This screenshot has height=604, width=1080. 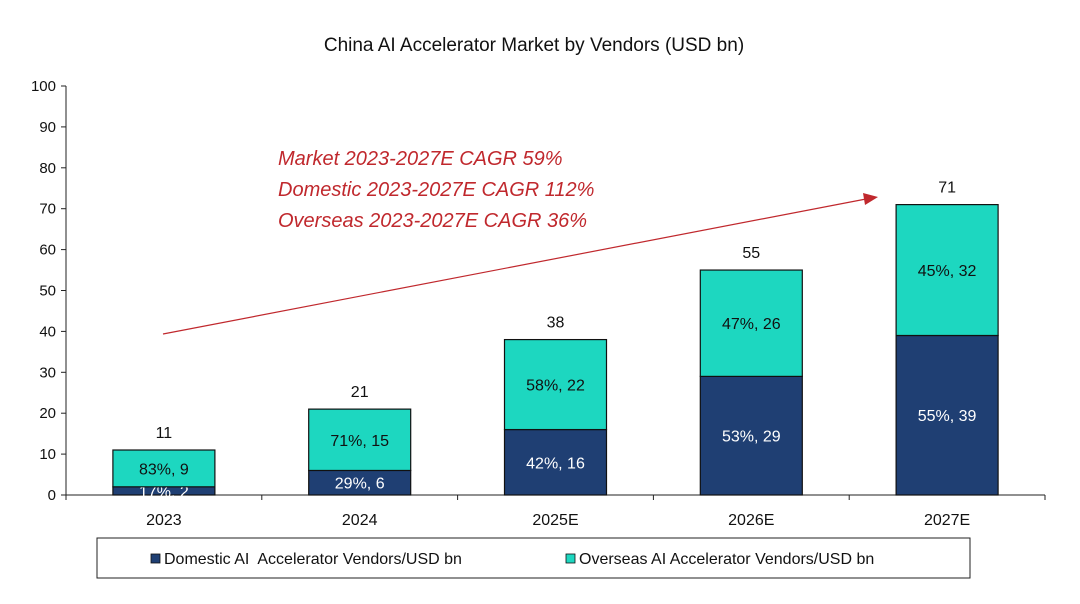 I want to click on data-label-domestic: 17%, 2, so click(x=164, y=492).